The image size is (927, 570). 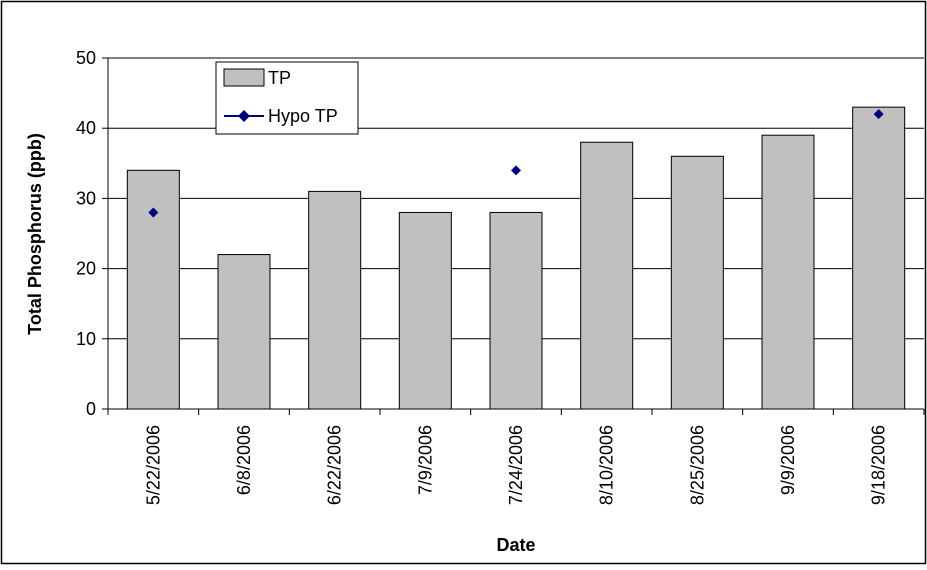 What do you see at coordinates (516, 465) in the screenshot?
I see `x-tick-label: 7/24/2006` at bounding box center [516, 465].